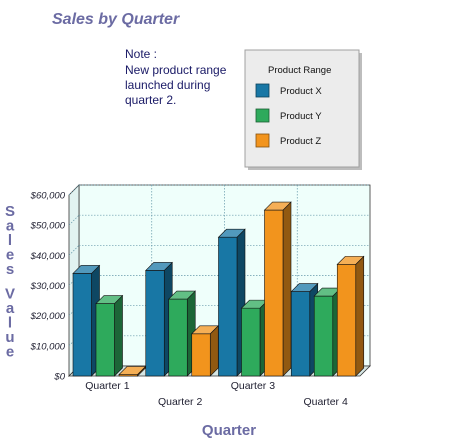 This screenshot has width=450, height=440. I want to click on y-tick-label: $50,000, so click(48, 226).